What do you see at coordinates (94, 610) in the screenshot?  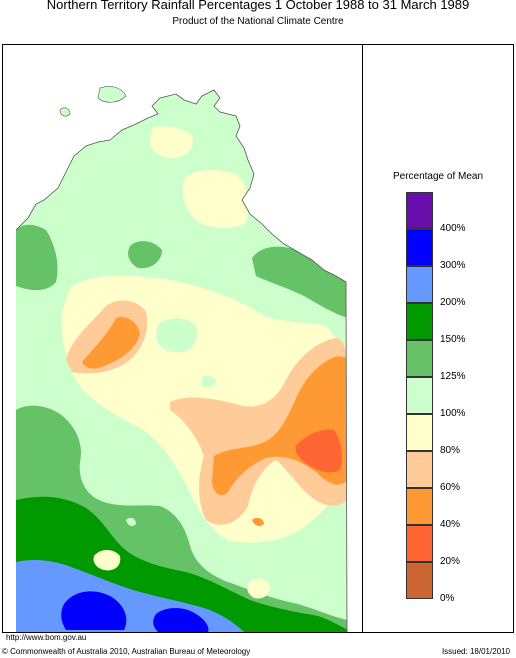 I see `zone-300-400-blob-a` at bounding box center [94, 610].